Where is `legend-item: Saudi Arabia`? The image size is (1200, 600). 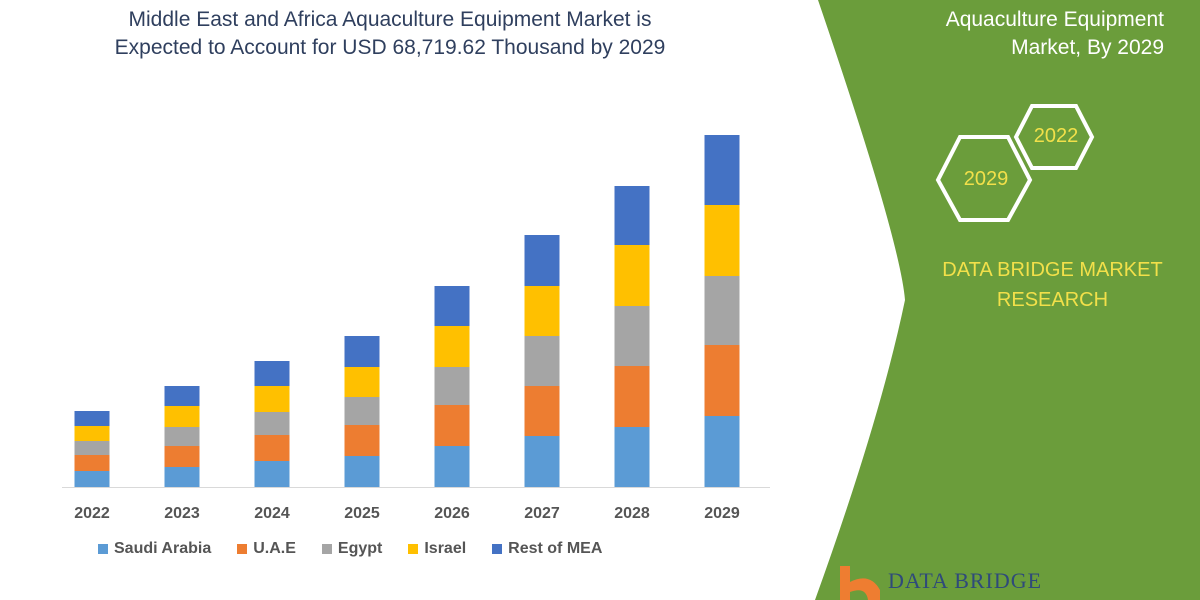
legend-item: Saudi Arabia is located at coordinates (154, 549).